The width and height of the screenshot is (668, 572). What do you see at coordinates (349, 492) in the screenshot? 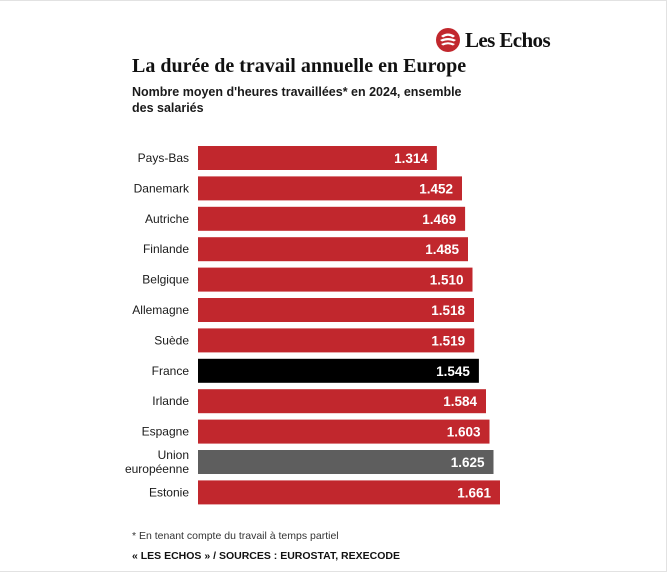
I see `bar-estonie` at bounding box center [349, 492].